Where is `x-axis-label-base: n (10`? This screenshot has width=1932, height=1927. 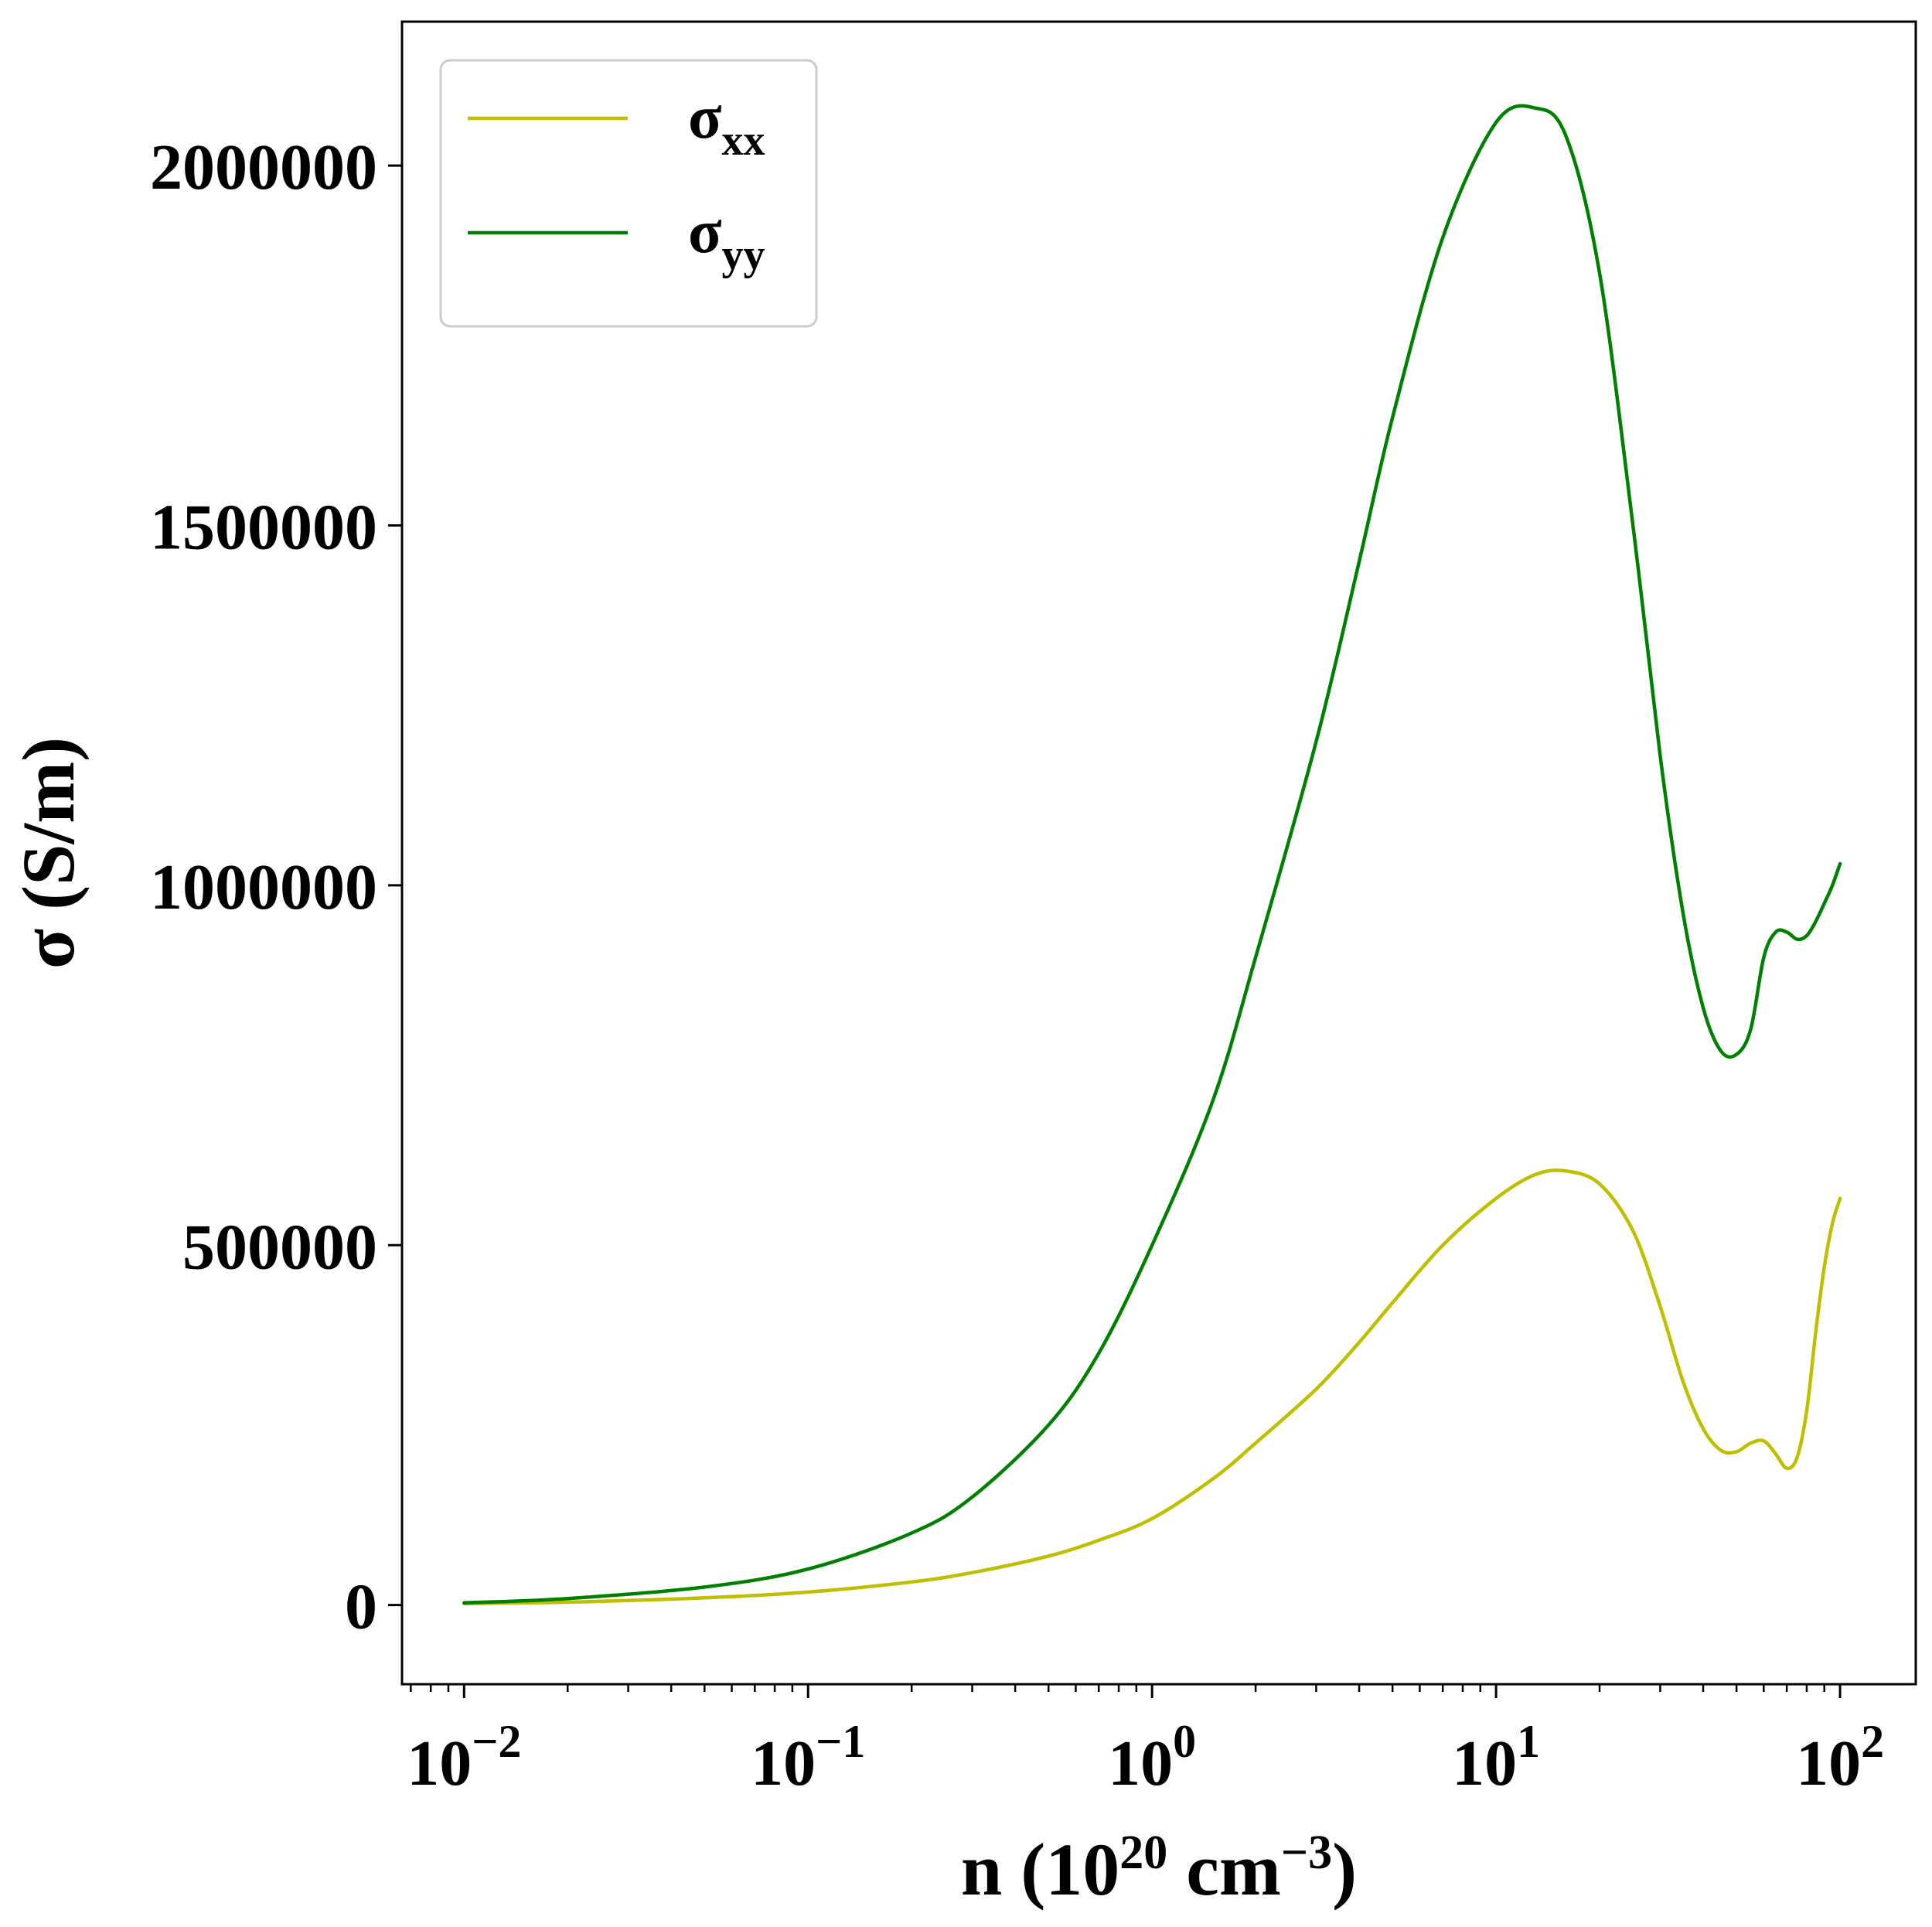 x-axis-label-base: n (10 is located at coordinates (1040, 1869).